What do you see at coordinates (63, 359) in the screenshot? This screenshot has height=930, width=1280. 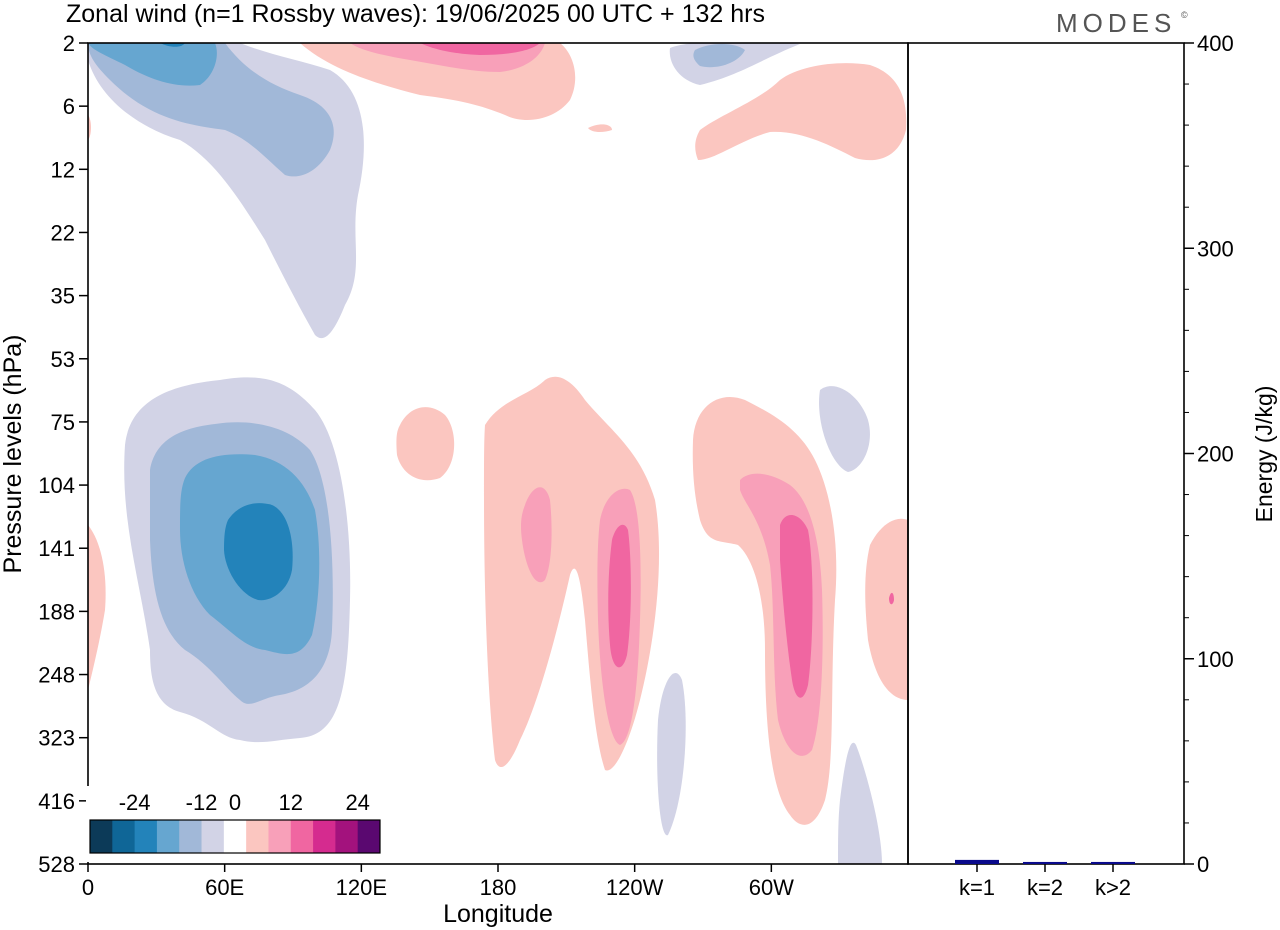 I see `y-tick-label: 53` at bounding box center [63, 359].